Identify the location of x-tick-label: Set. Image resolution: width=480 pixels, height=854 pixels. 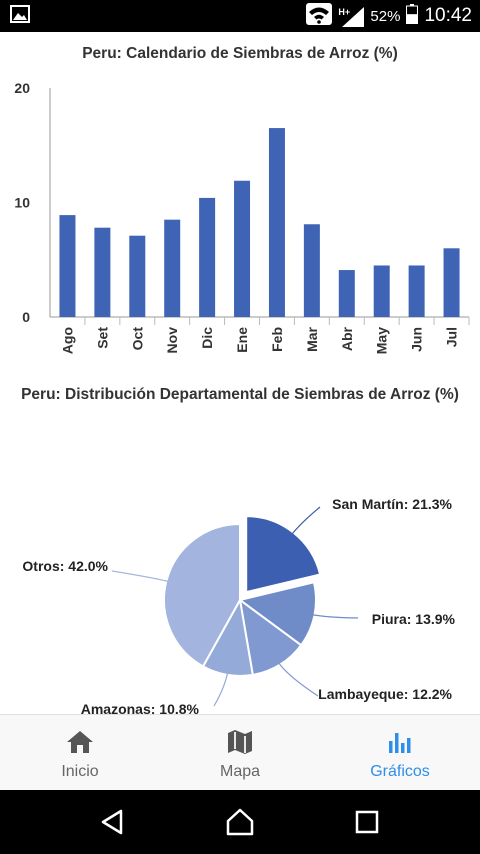
(102, 338).